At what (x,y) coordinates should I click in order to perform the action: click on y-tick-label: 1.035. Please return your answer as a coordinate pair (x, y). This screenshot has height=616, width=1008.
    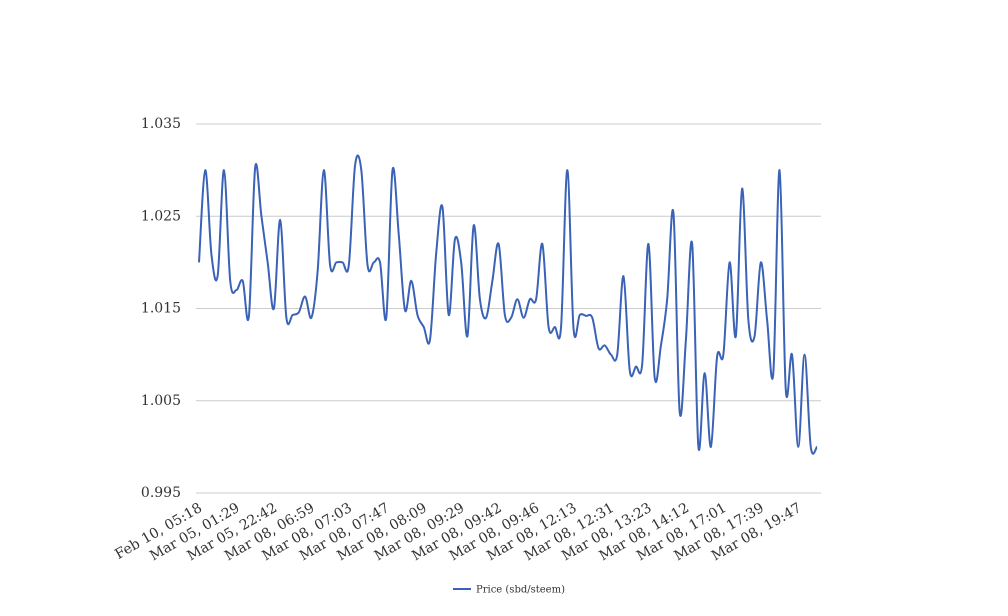
    Looking at the image, I should click on (161, 124).